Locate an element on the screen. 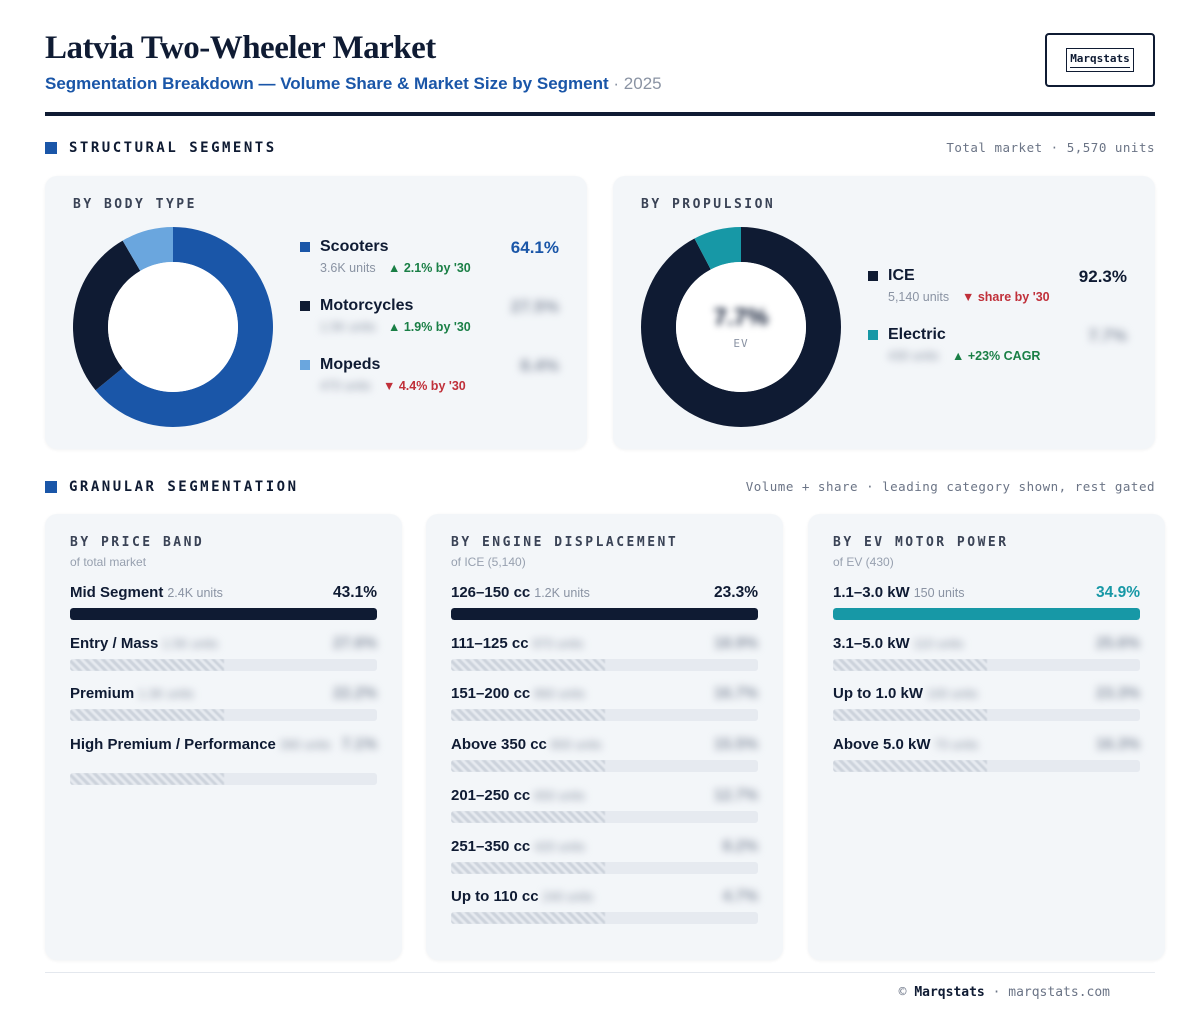 The height and width of the screenshot is (1025, 1200). bar-row-above-350-cc: Above 350 cc 800 units 15.5% is located at coordinates (604, 756).